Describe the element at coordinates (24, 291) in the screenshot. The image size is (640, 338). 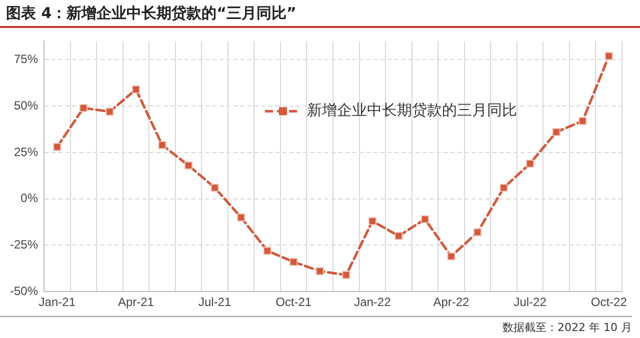
I see `y-tick-label: -50%` at that location.